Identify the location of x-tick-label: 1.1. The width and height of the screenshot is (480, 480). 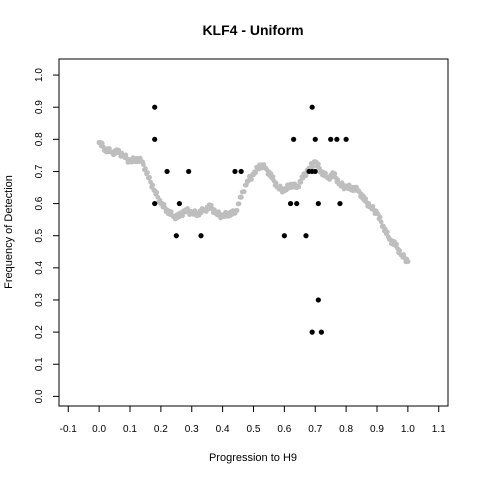
(439, 429).